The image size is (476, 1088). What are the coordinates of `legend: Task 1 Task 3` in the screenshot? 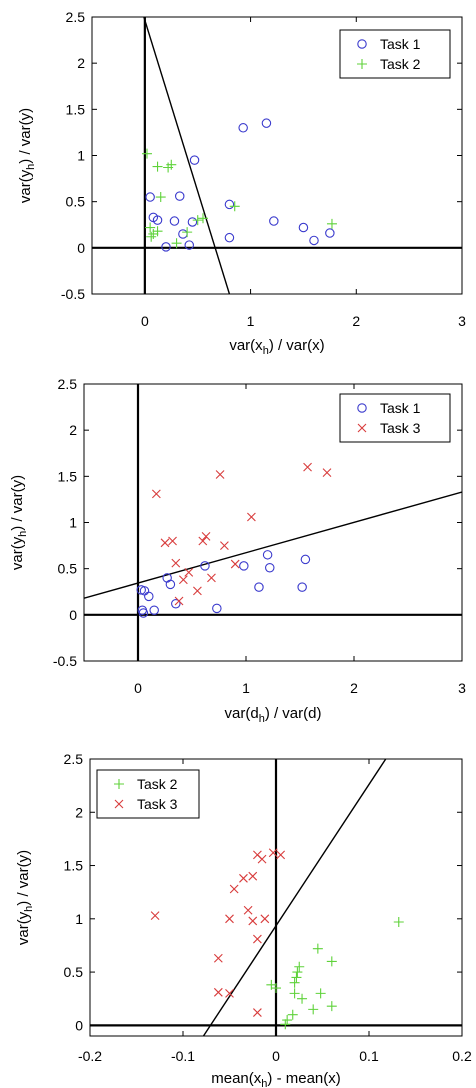 It's located at (395, 418).